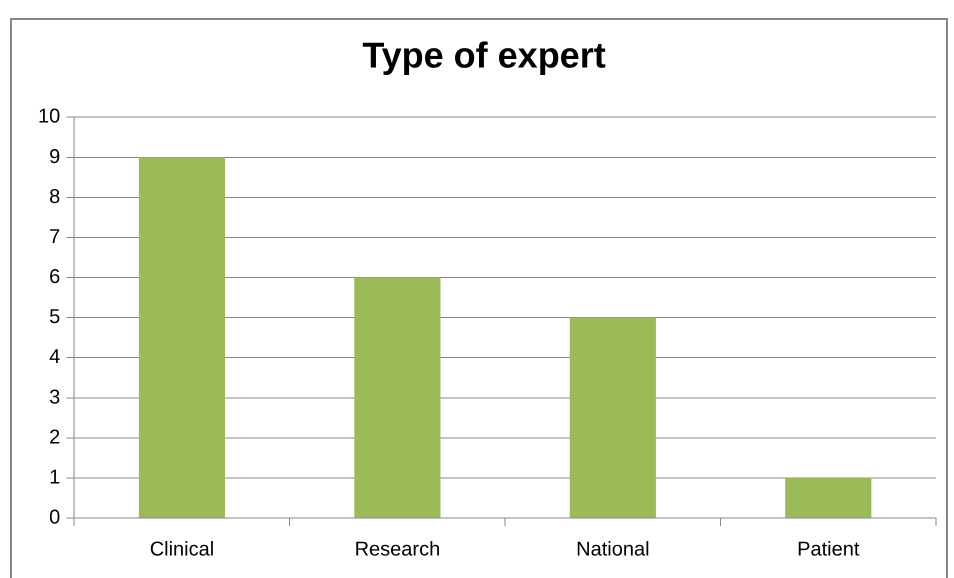  I want to click on x-tick-label: Clinical, so click(182, 549).